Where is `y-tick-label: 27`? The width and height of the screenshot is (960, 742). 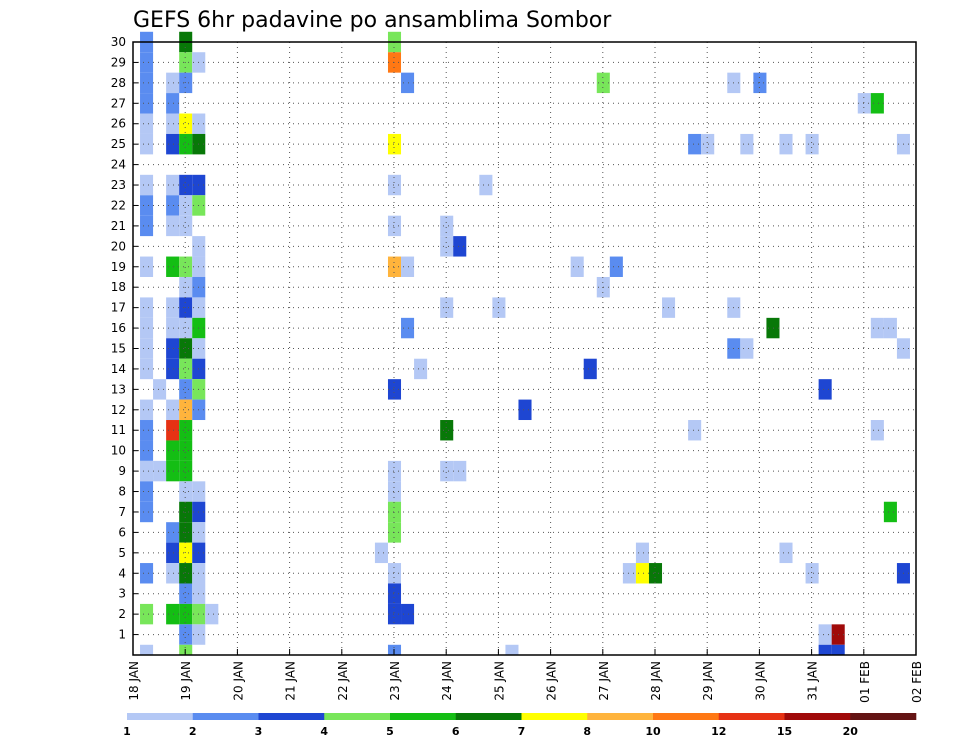 y-tick-label: 27 is located at coordinates (118, 103).